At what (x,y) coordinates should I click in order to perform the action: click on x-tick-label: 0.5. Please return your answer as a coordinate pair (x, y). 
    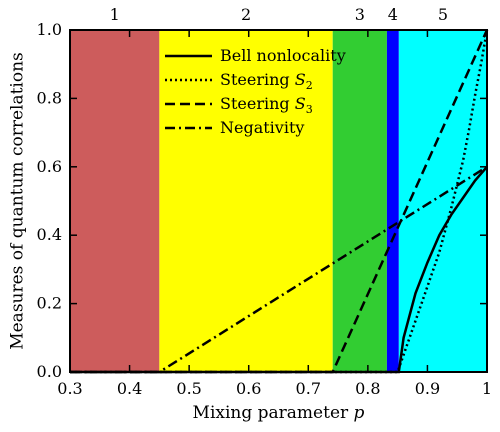
    Looking at the image, I should click on (188, 388).